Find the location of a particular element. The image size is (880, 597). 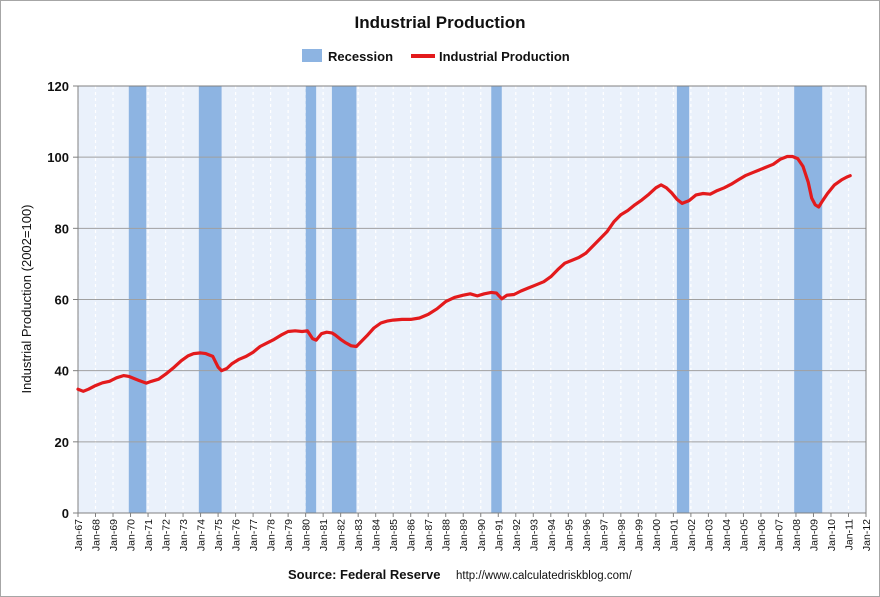

x-tick-label: Jan-77 is located at coordinates (254, 535).